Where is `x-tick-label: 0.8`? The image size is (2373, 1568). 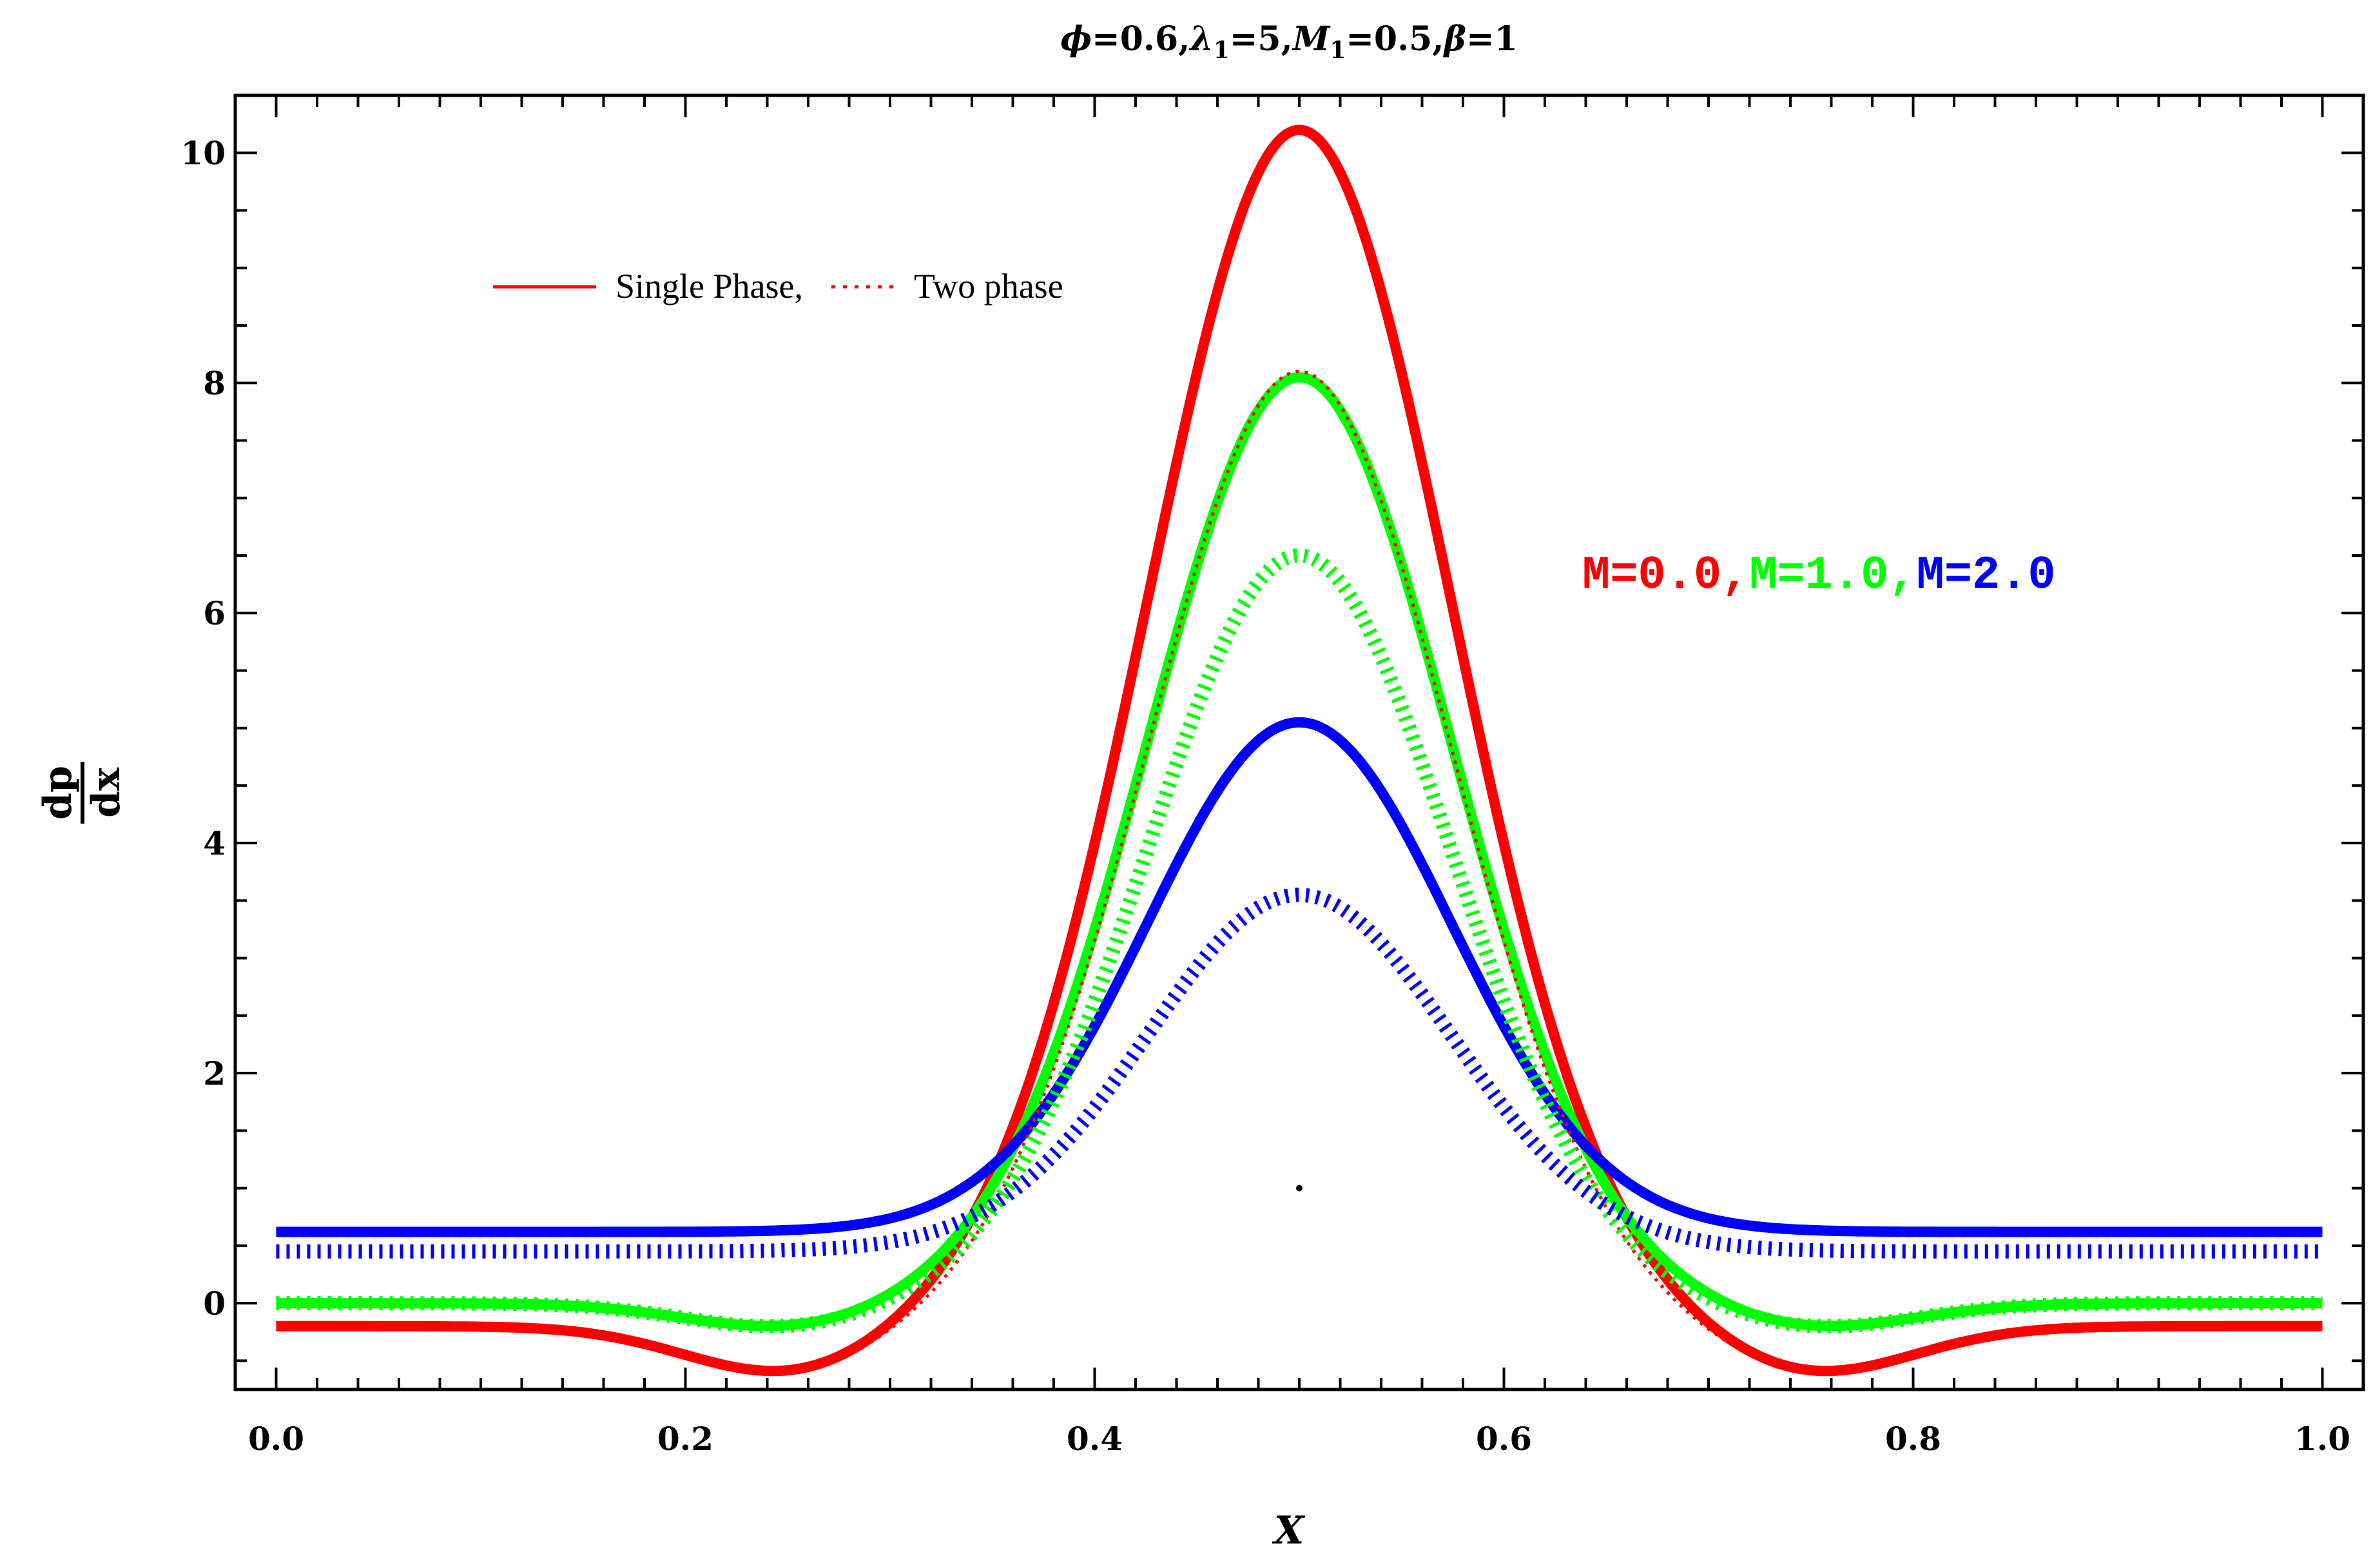
x-tick-label: 0.8 is located at coordinates (1913, 1439).